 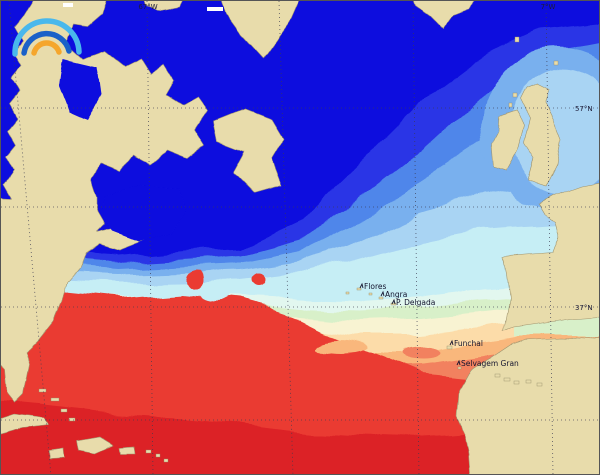 I want to click on land-europe, so click(x=550, y=256).